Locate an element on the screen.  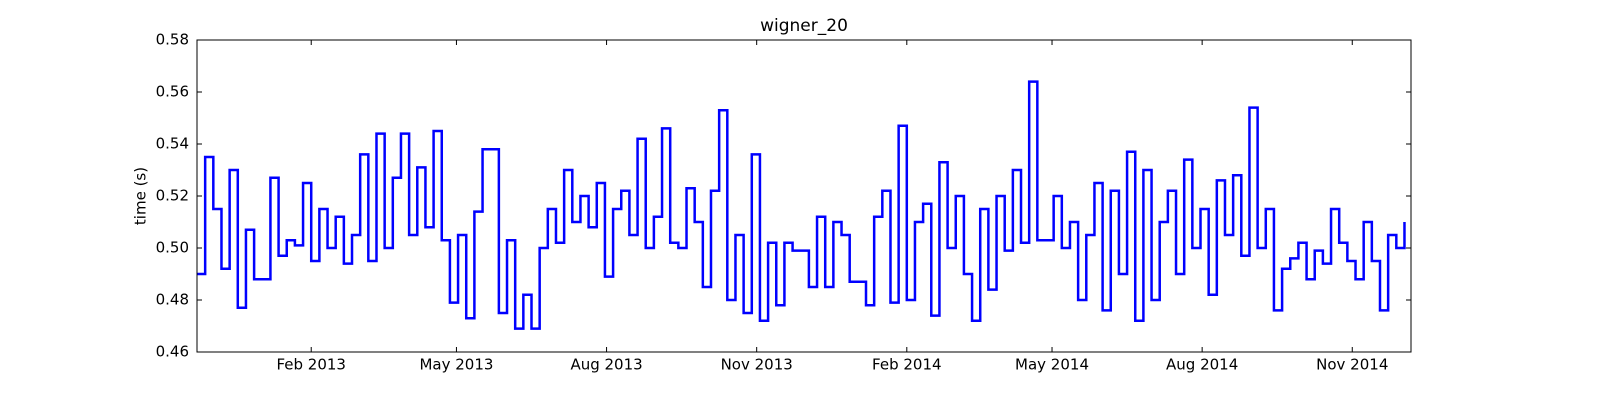
x-tick-label: Aug 2013 is located at coordinates (606, 365).